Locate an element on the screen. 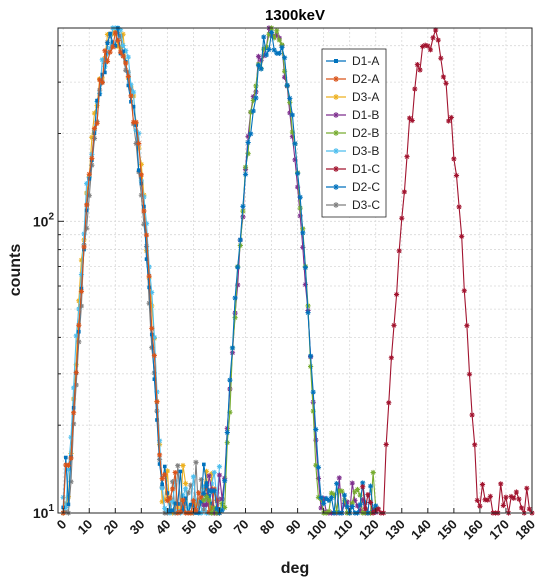 Image resolution: width=550 pixels, height=584 pixels. legend-item: D3-C is located at coordinates (353, 205).